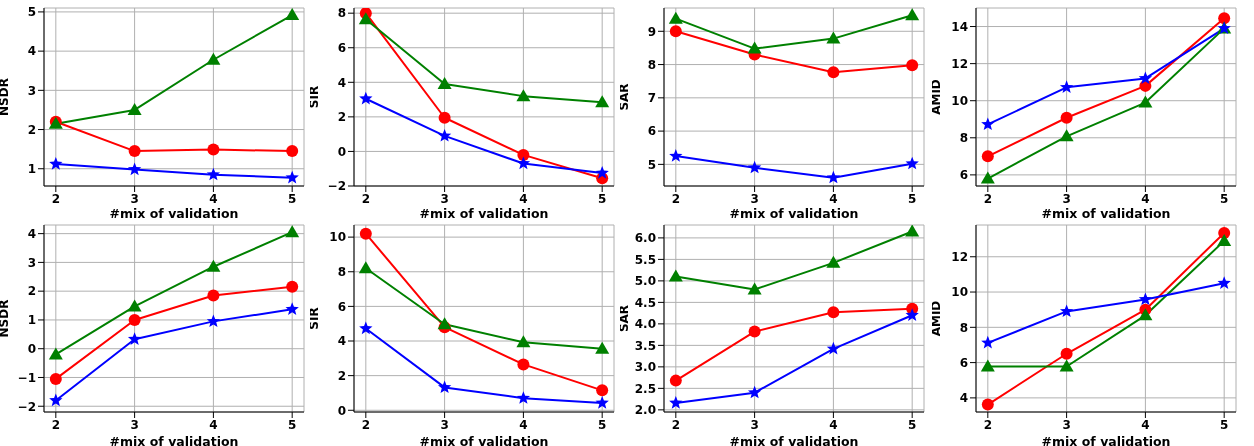  I want to click on y-tick-label: 5.5, so click(645, 259).